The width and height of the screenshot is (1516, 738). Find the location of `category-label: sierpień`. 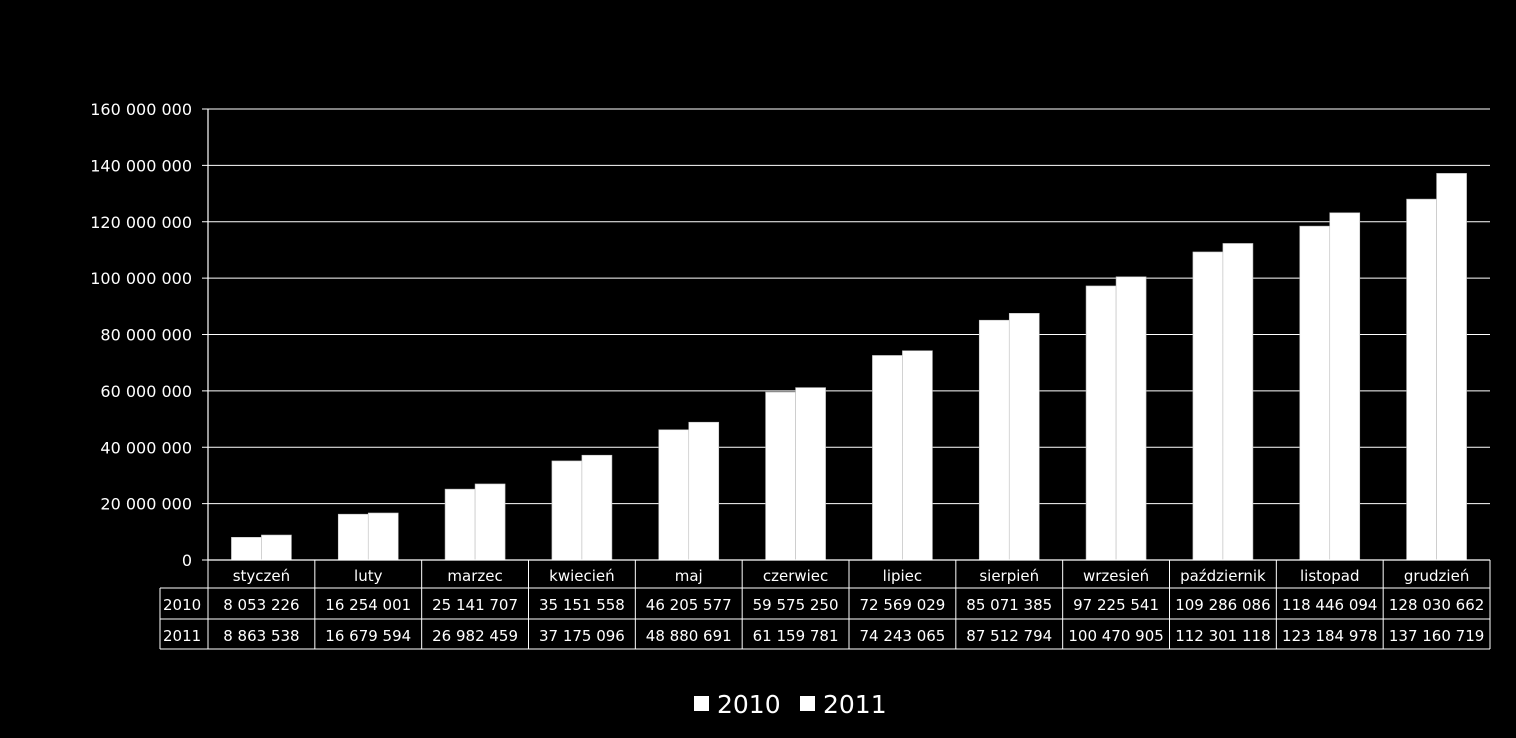

category-label: sierpień is located at coordinates (1009, 576).